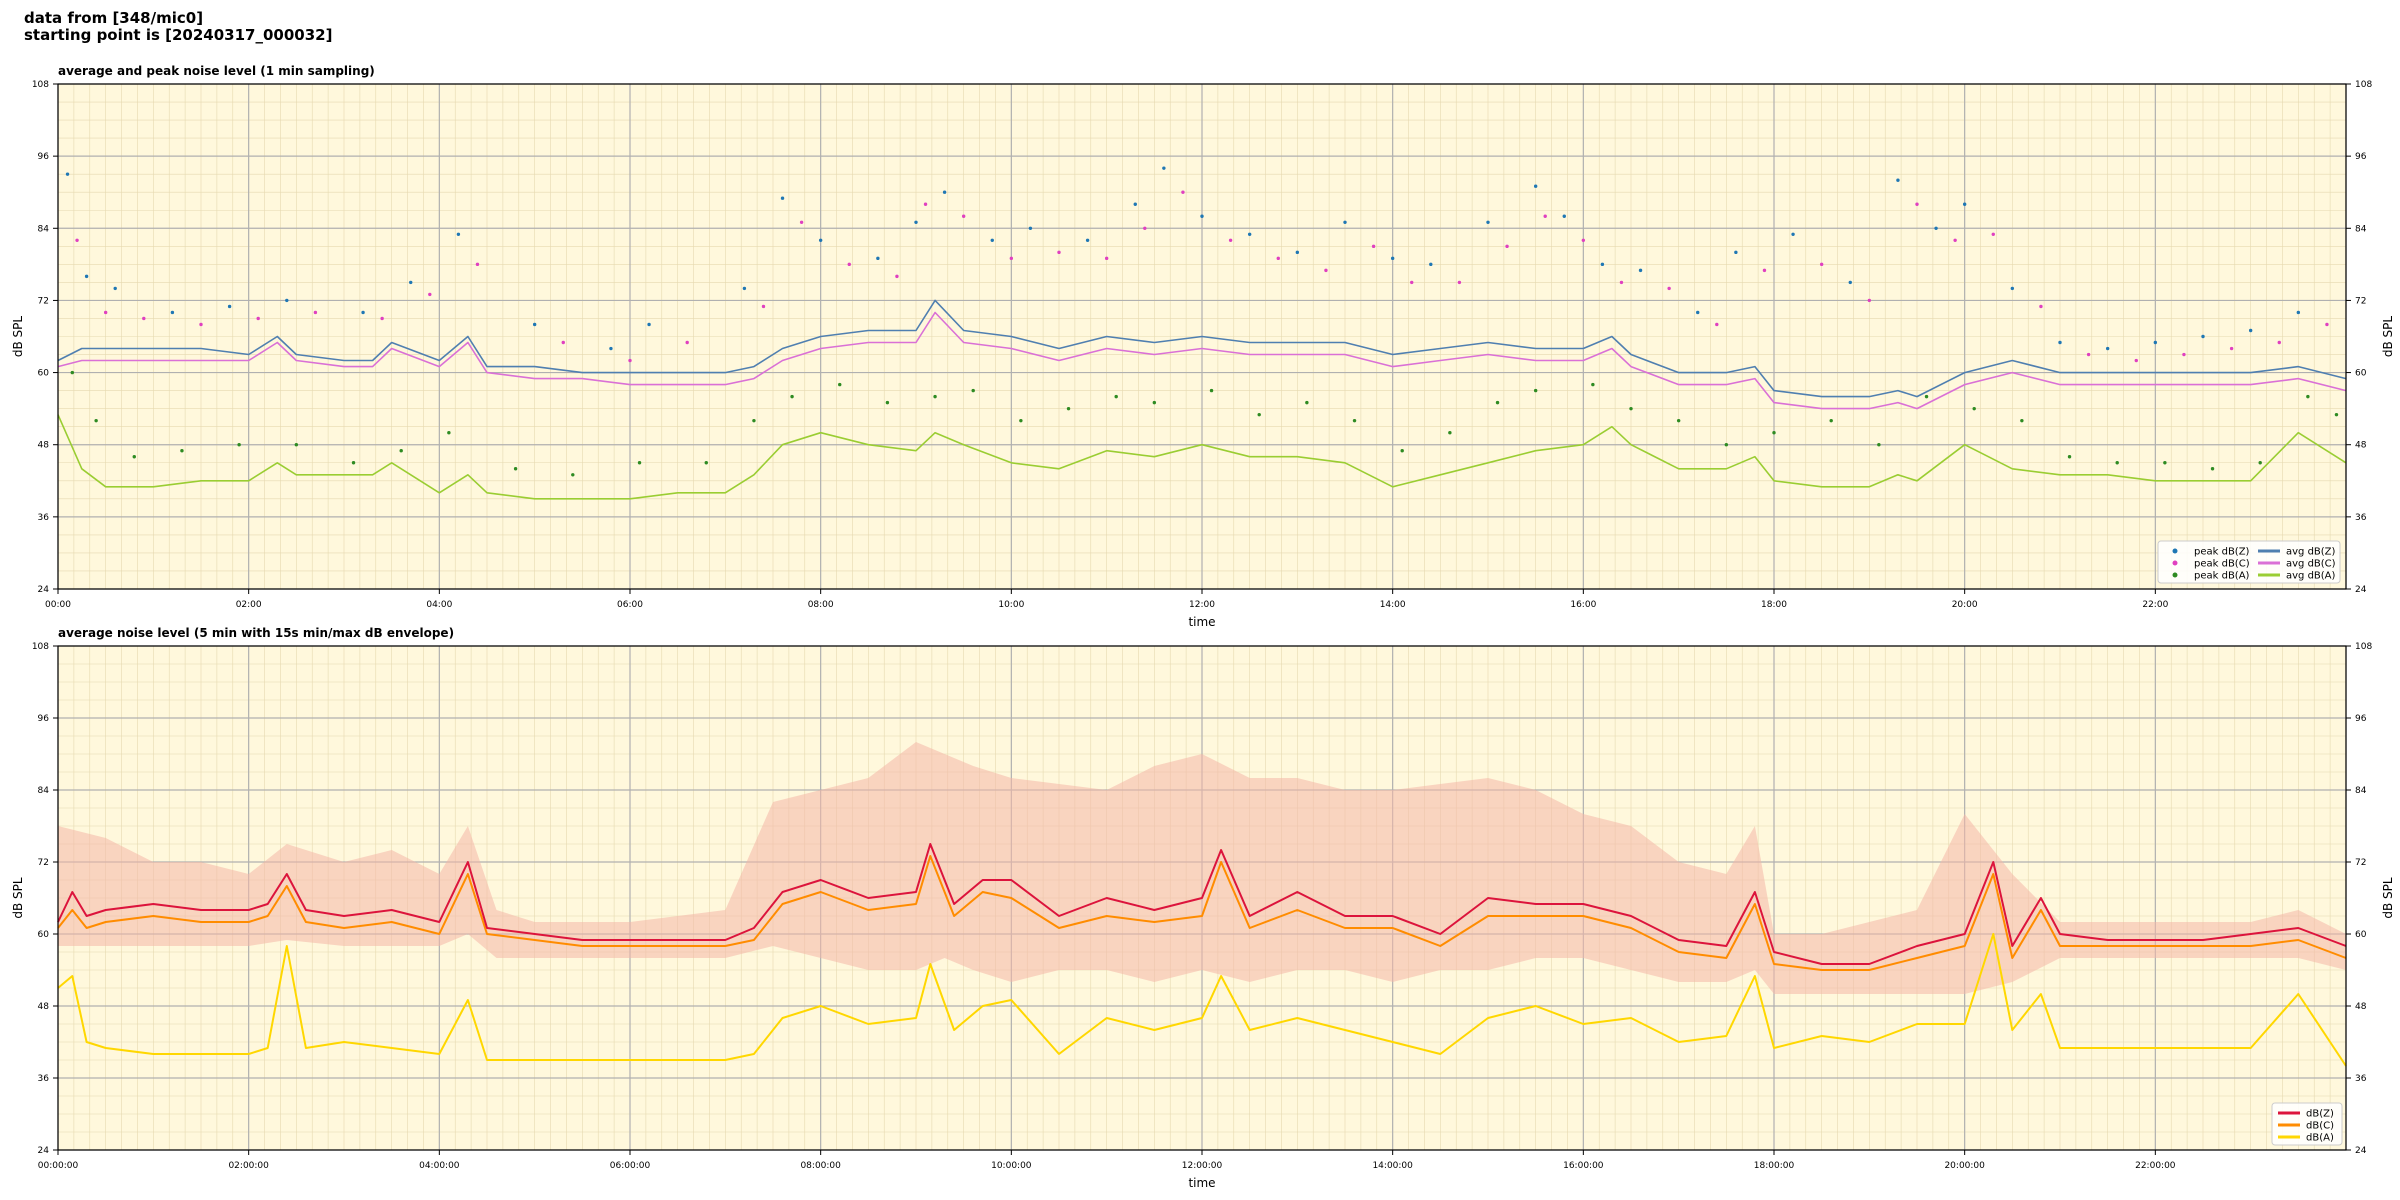  What do you see at coordinates (2222, 564) in the screenshot?
I see `legend-label-peak-db-c: peak dB(C)` at bounding box center [2222, 564].